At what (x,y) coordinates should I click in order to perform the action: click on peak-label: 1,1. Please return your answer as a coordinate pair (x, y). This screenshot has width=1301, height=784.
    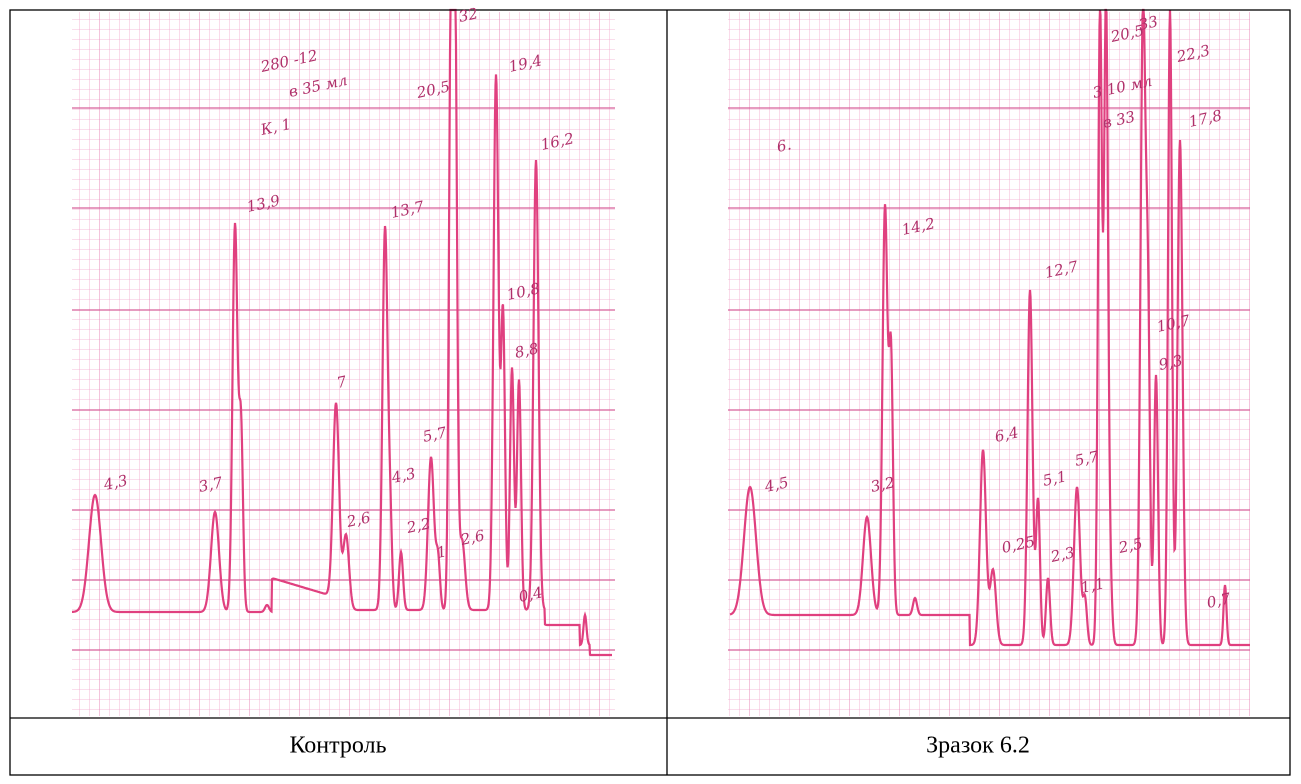
    Looking at the image, I should click on (1092, 585).